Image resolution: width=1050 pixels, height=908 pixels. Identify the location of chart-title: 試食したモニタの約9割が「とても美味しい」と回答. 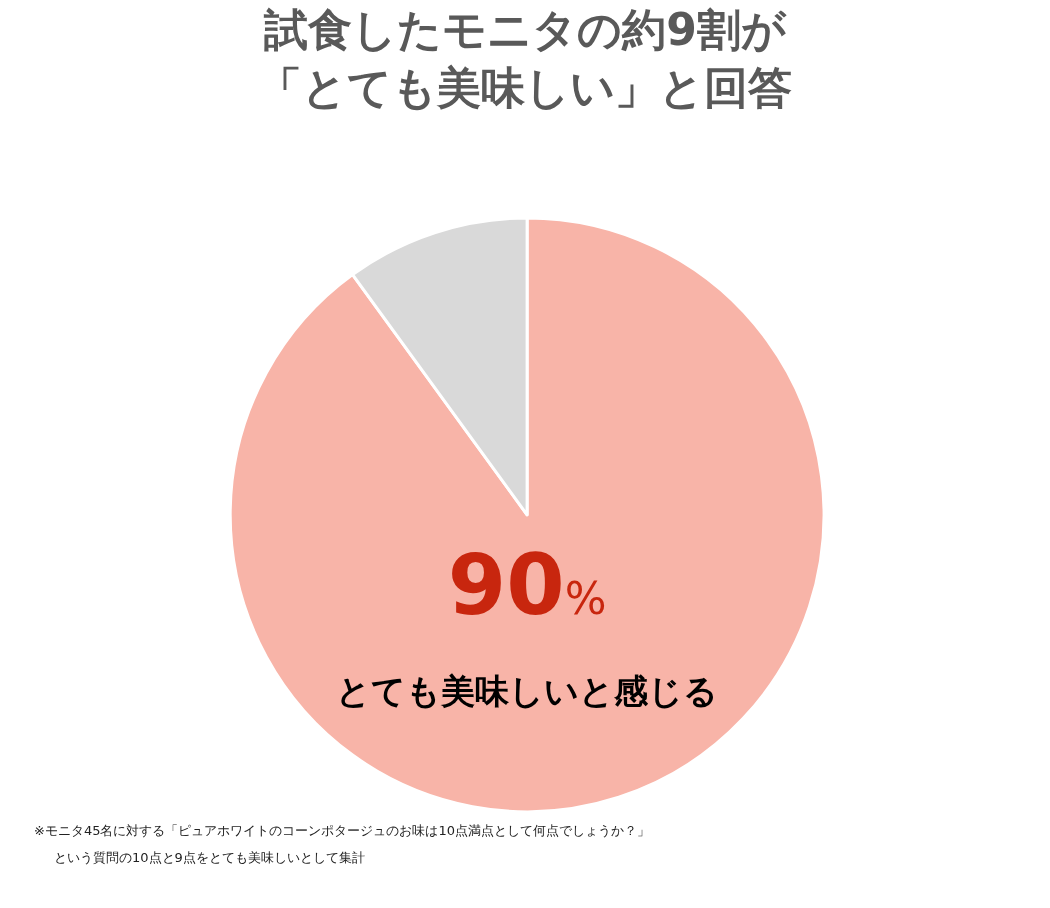
(525, 58).